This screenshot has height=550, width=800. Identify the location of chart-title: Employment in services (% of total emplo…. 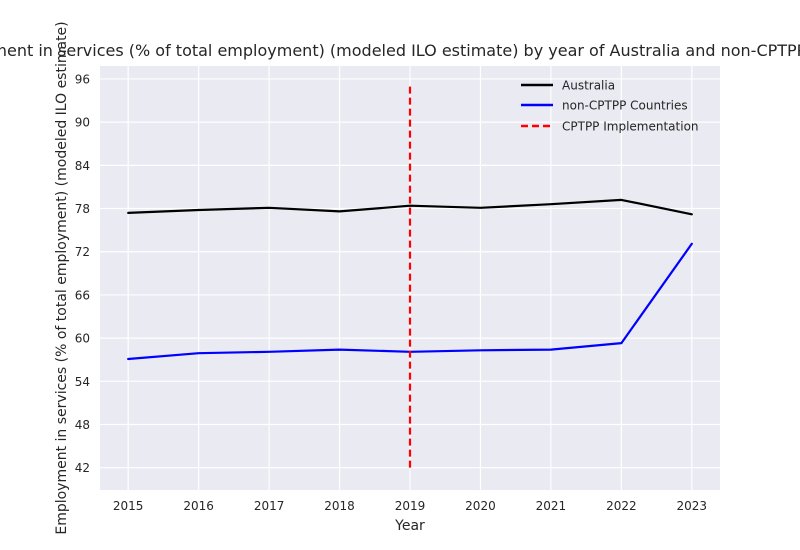
(400, 50).